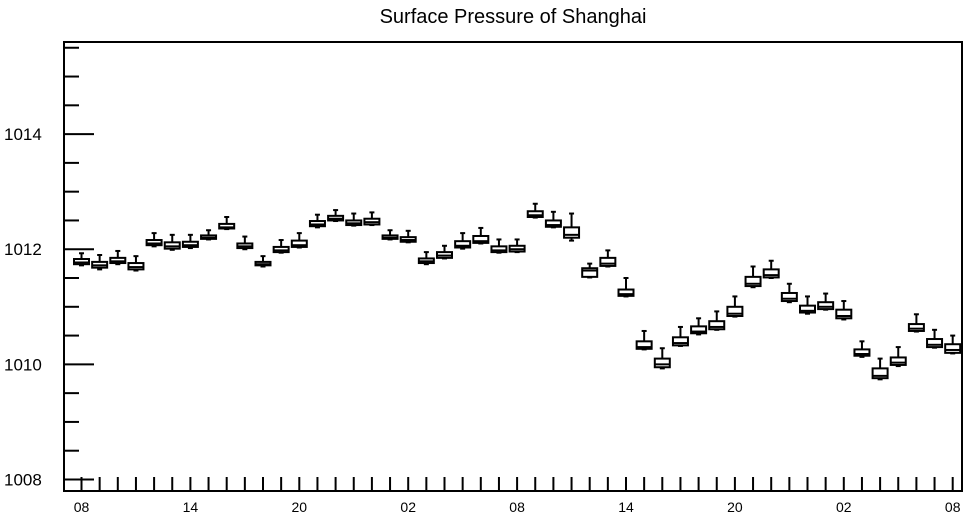 The width and height of the screenshot is (969, 520). Describe the element at coordinates (517, 496) in the screenshot. I see `x-axis: 08 14 20 02 08 14 20 02 08` at that location.